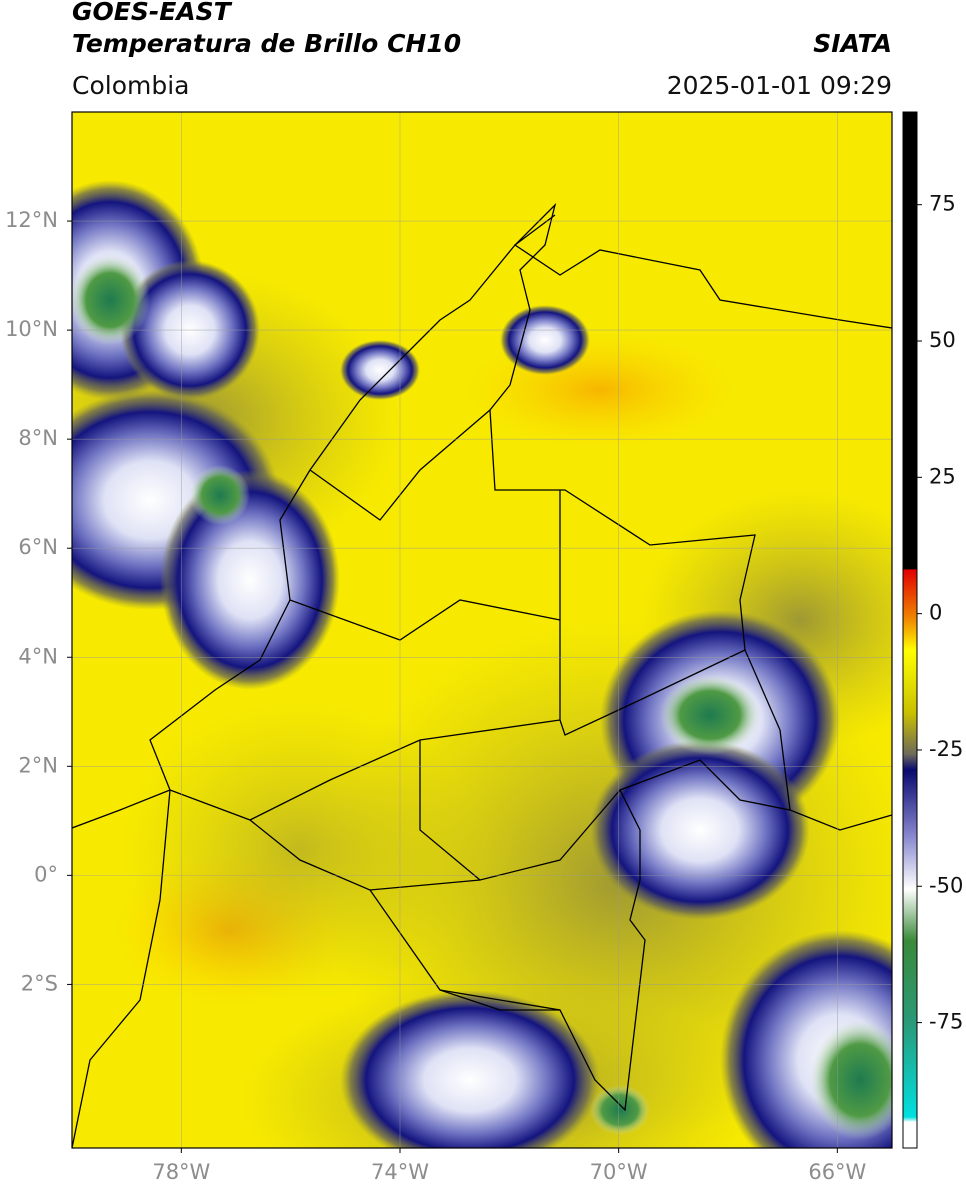  What do you see at coordinates (946, 749) in the screenshot?
I see `colorbar-label: -25` at bounding box center [946, 749].